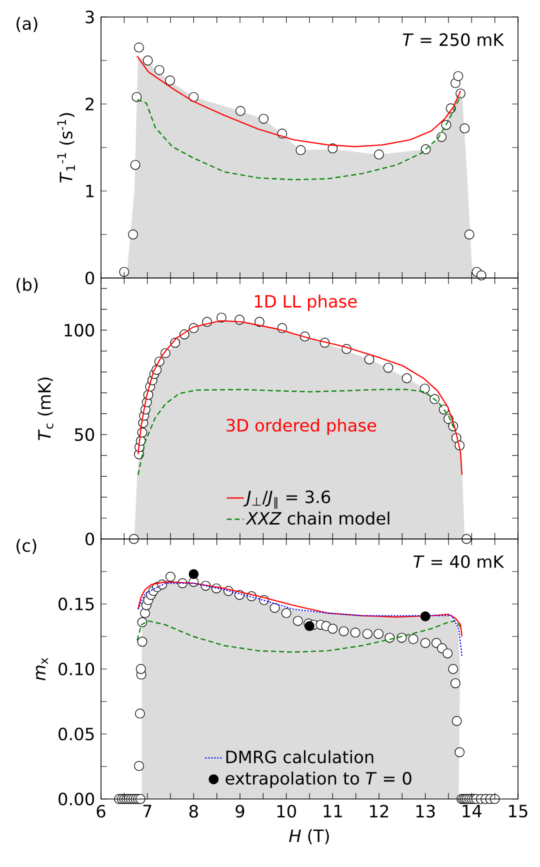 This screenshot has width=540, height=867. What do you see at coordinates (27, 24) in the screenshot?
I see `chart-title: (a)` at bounding box center [27, 24].